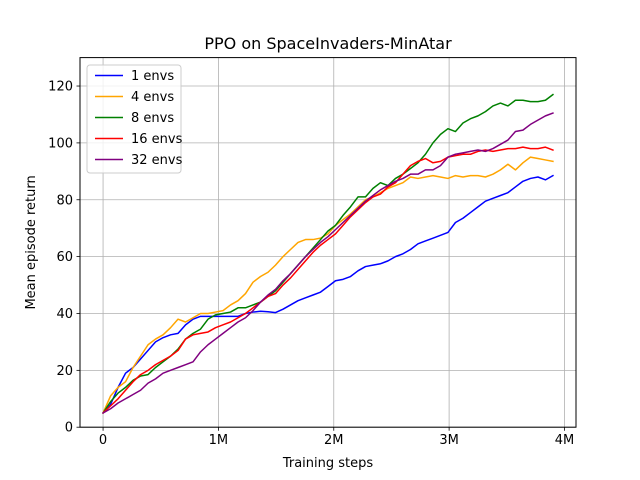  Describe the element at coordinates (328, 43) in the screenshot. I see `chart-title: PPO on SpaceInvaders-MinAtar` at that location.